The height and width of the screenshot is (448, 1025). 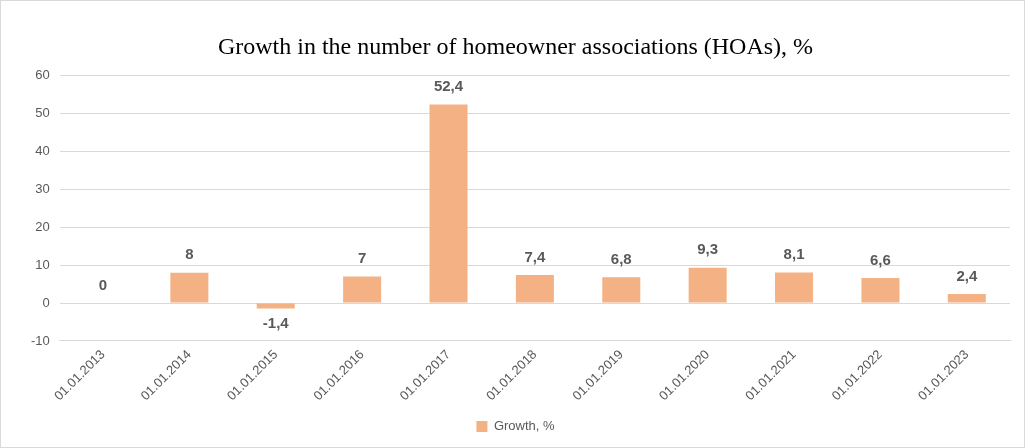 What do you see at coordinates (708, 249) in the screenshot?
I see `data-label: 9,3` at bounding box center [708, 249].